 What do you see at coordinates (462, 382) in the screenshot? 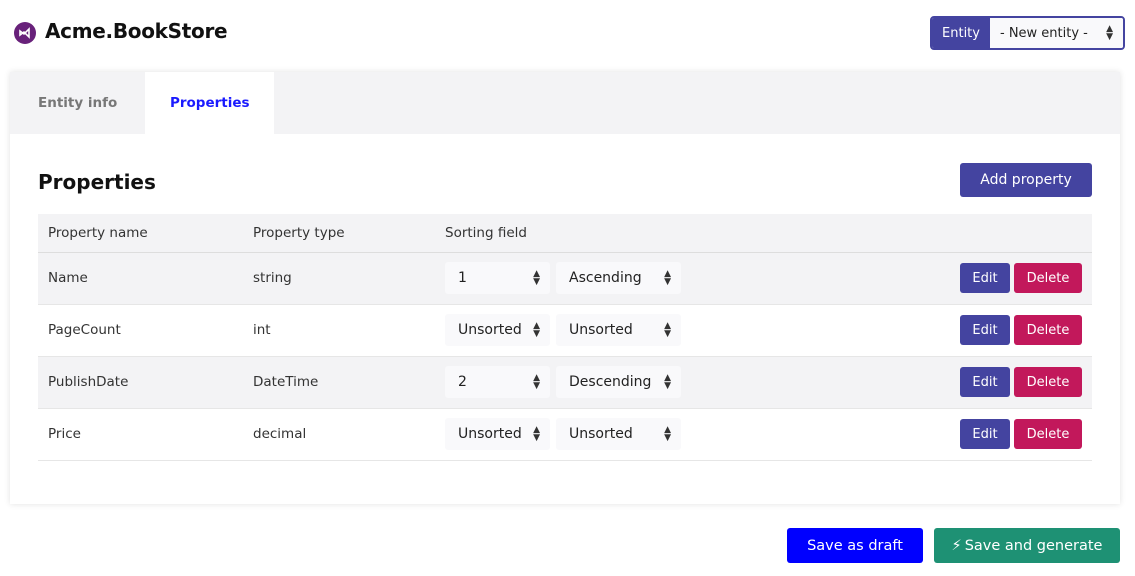
I see `sort-order-value: 2` at bounding box center [462, 382].